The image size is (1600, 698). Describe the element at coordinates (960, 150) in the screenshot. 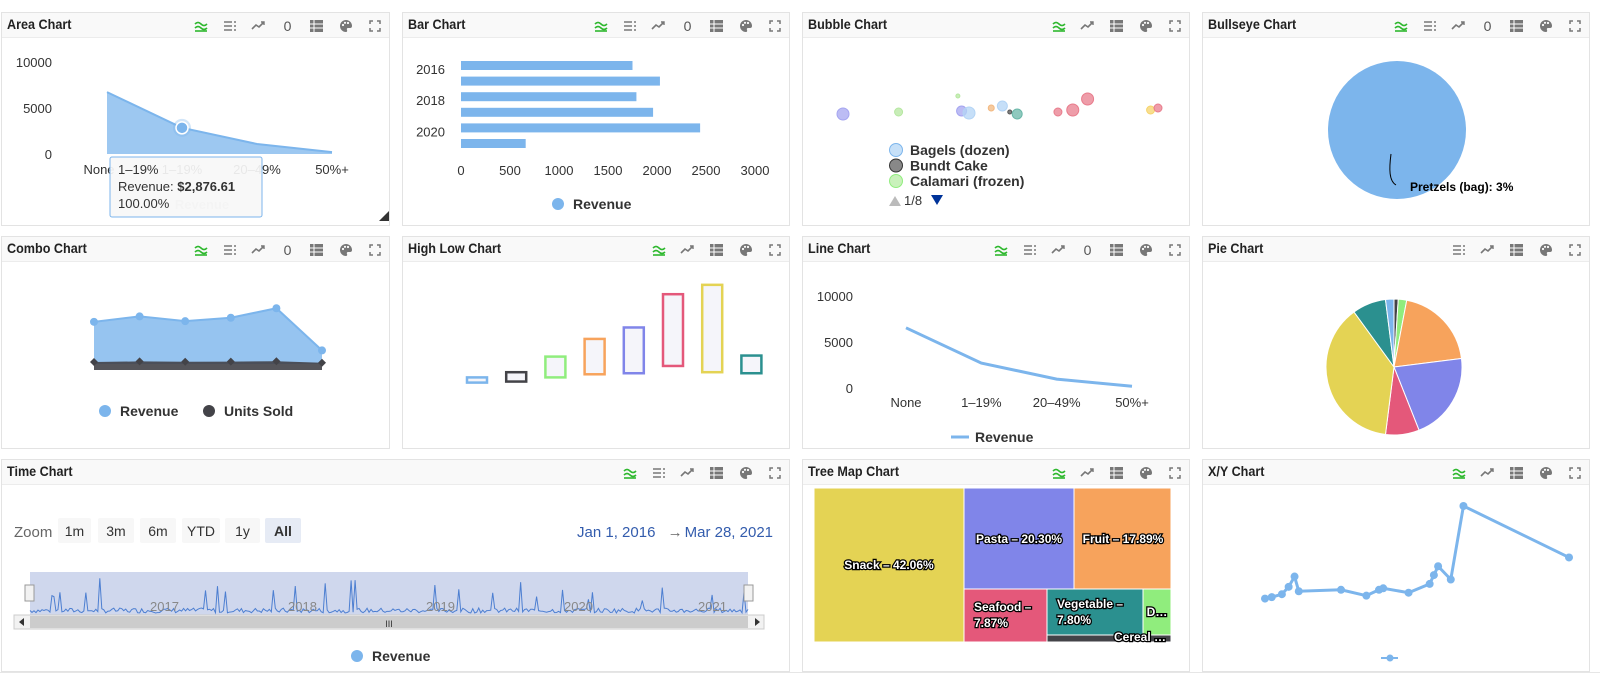

I see `legend-label: Bagels (dozen)` at that location.